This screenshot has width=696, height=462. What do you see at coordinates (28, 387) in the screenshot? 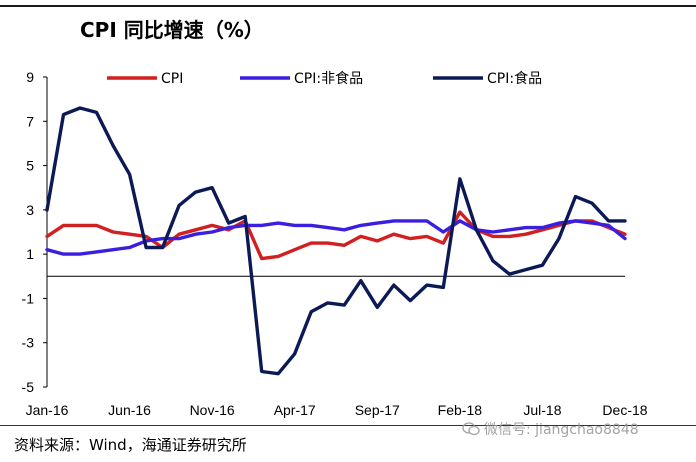
I see `y-tick-label: -5` at bounding box center [28, 387].